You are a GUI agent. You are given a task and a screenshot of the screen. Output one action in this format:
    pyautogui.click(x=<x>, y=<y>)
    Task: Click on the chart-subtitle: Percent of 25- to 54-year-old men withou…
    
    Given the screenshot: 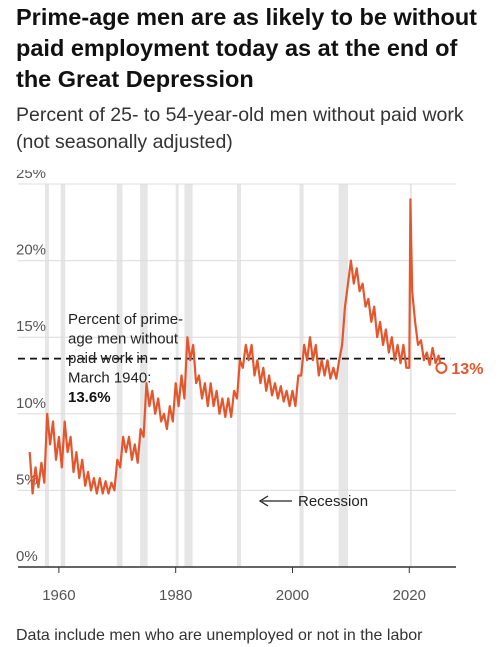 What is the action you would take?
    pyautogui.click(x=240, y=128)
    